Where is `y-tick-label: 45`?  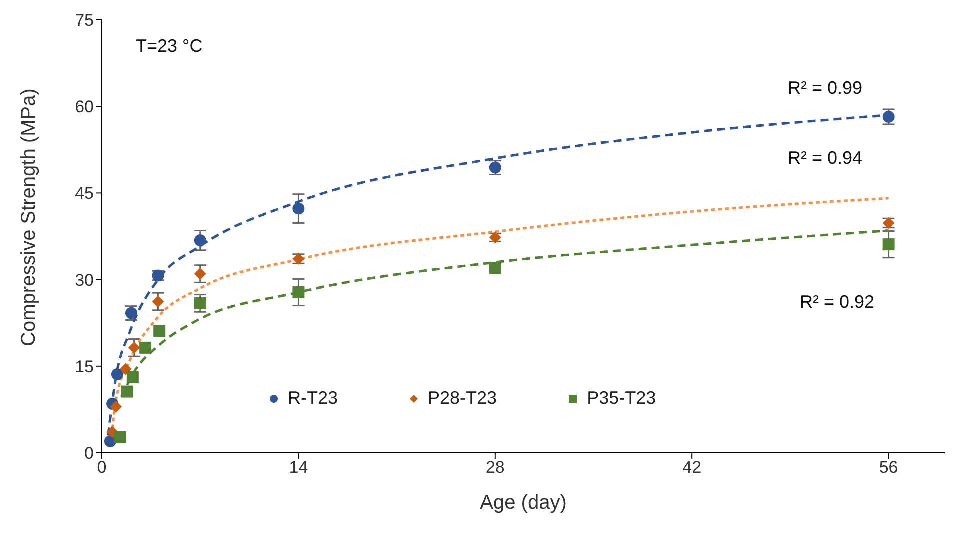
y-tick-label: 45 is located at coordinates (84, 194).